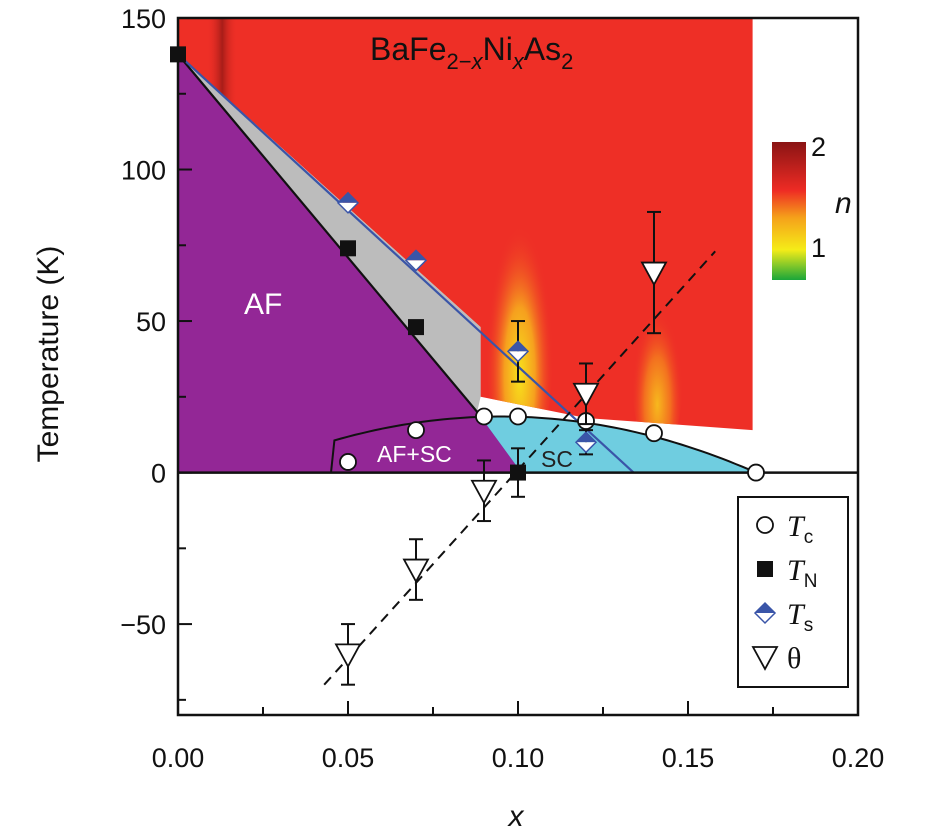 The image size is (946, 837). What do you see at coordinates (178, 758) in the screenshot?
I see `x-tick-label: 0.00` at bounding box center [178, 758].